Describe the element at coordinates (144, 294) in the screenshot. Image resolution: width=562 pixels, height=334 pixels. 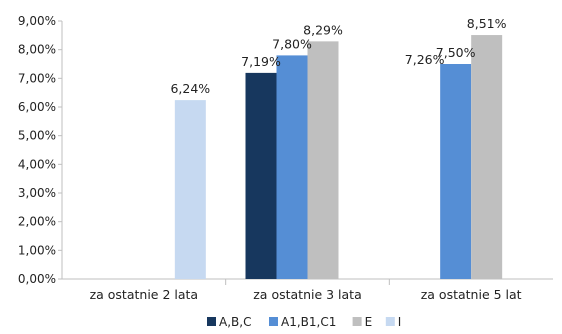
I see `x-category-label: za ostatnie 2 lata` at that location.